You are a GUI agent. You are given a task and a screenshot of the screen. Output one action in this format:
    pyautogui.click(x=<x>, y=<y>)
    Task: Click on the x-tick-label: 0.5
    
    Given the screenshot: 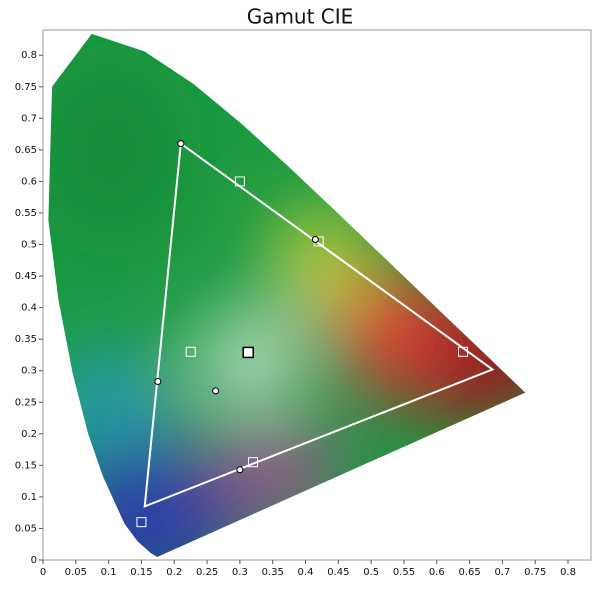 What is the action you would take?
    pyautogui.click(x=371, y=572)
    